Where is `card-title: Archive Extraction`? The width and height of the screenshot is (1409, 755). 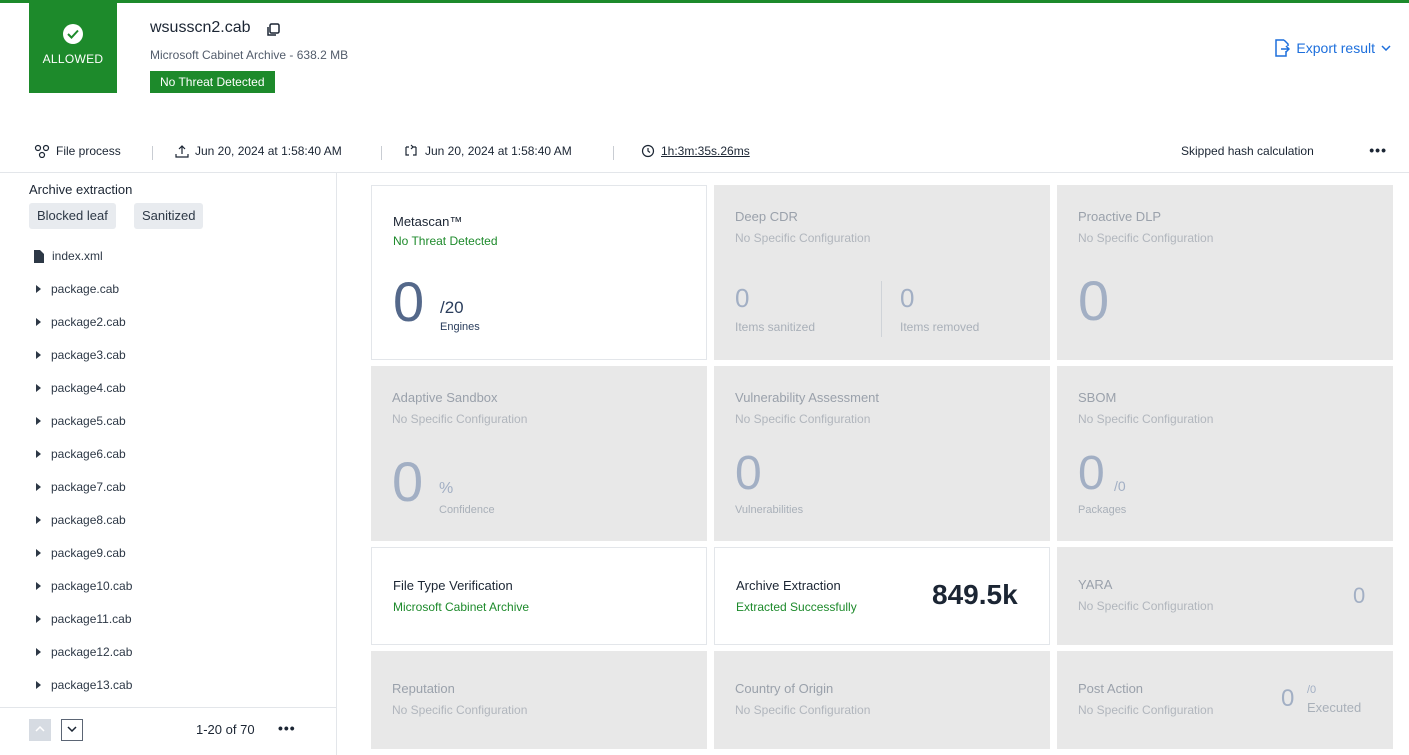
card-title: Archive Extraction is located at coordinates (788, 585).